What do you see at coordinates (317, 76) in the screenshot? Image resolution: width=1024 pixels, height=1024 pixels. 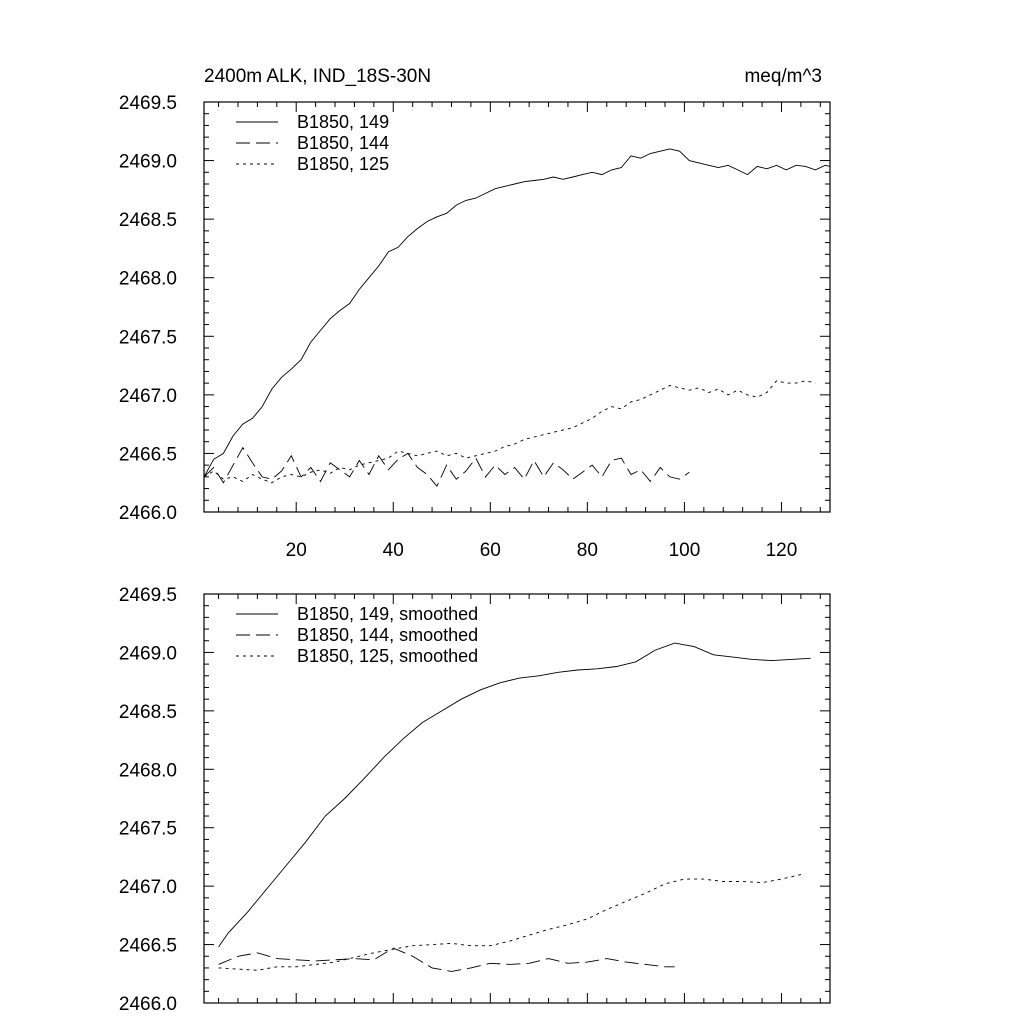 I see `top-panel-title: 2400m ALK, IND_18S-30N` at bounding box center [317, 76].